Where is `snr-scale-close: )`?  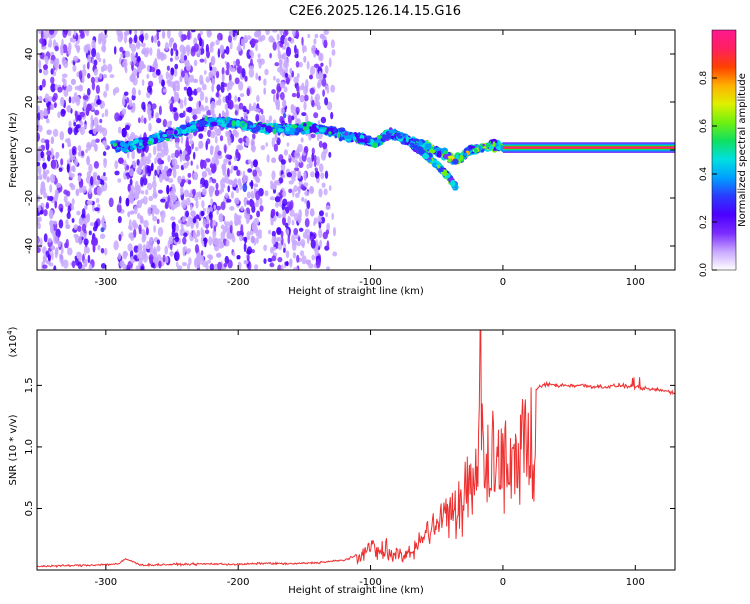 snr-scale-close: ) is located at coordinates (13, 328).